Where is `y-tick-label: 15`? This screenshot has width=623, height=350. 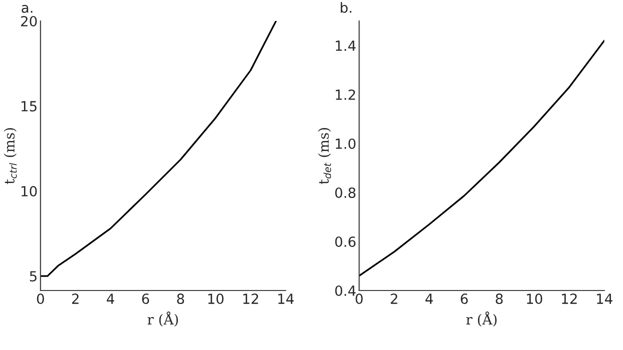
y-tick-label: 15 is located at coordinates (29, 106).